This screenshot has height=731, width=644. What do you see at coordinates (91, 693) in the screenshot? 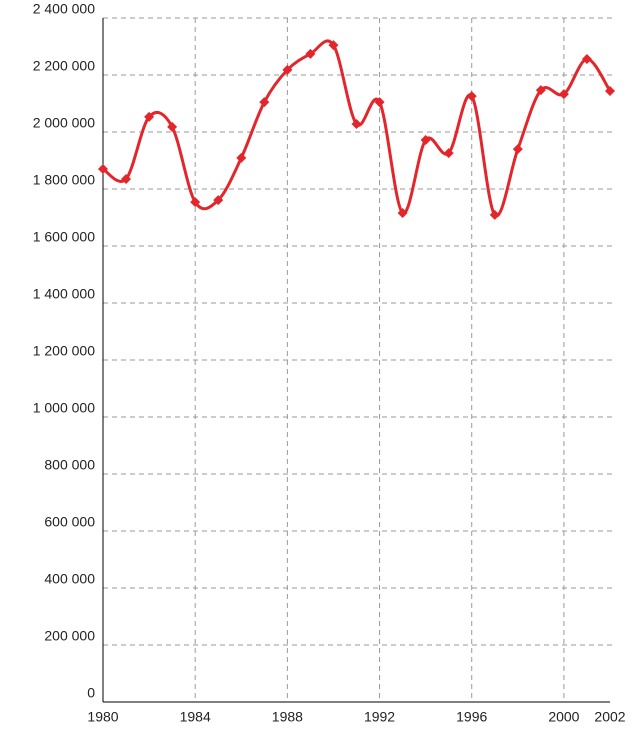
I see `y-tick-label: 0` at bounding box center [91, 693].